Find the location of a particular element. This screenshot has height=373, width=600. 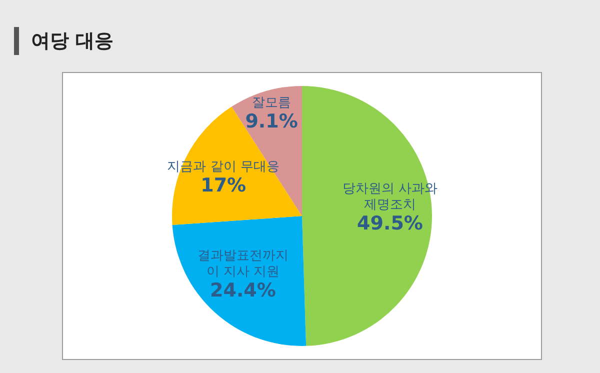

slice-label: 결과발표전까지 이 지사 지원 is located at coordinates (242, 264).